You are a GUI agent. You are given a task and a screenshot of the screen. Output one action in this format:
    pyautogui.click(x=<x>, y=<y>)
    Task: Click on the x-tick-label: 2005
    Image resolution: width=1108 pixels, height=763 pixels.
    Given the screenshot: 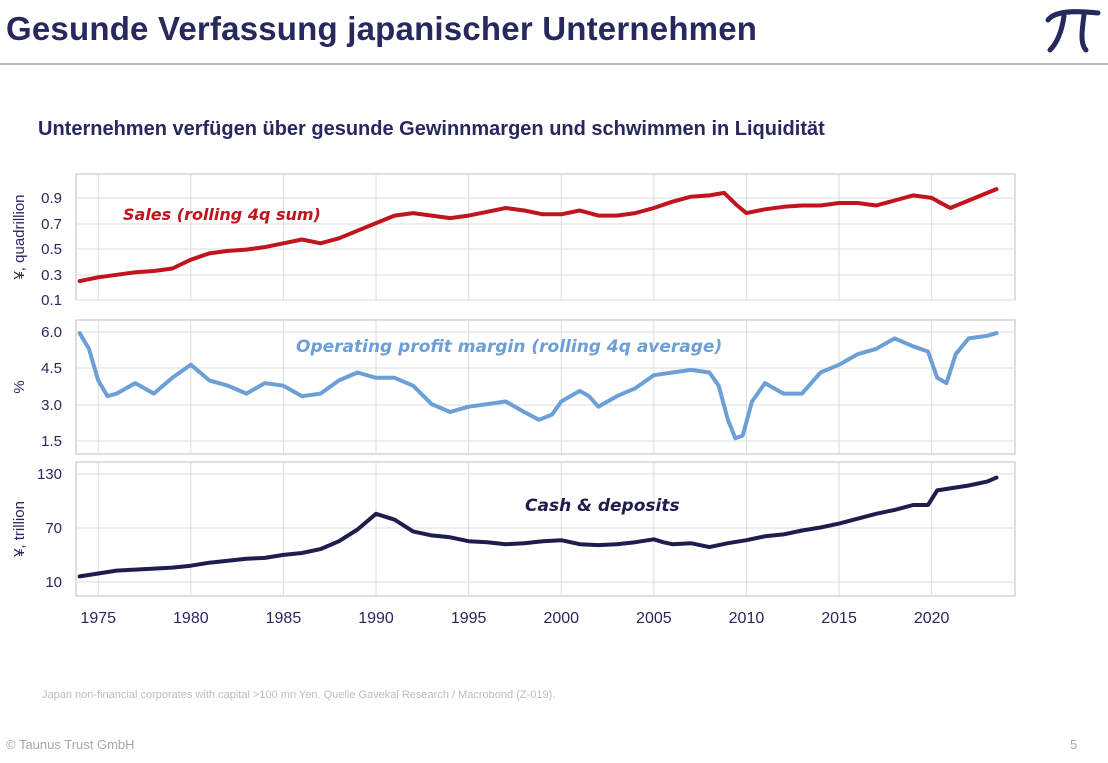 What is the action you would take?
    pyautogui.click(x=654, y=618)
    